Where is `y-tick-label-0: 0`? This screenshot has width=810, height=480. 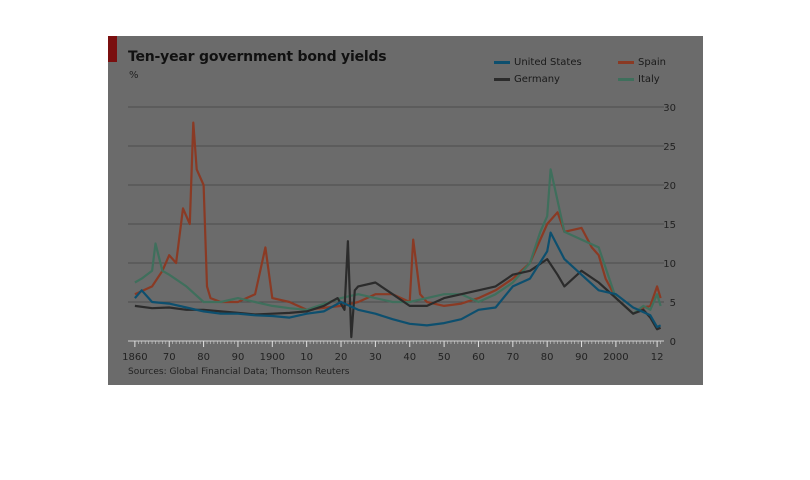
y-tick-label-0: 0 is located at coordinates (673, 342).